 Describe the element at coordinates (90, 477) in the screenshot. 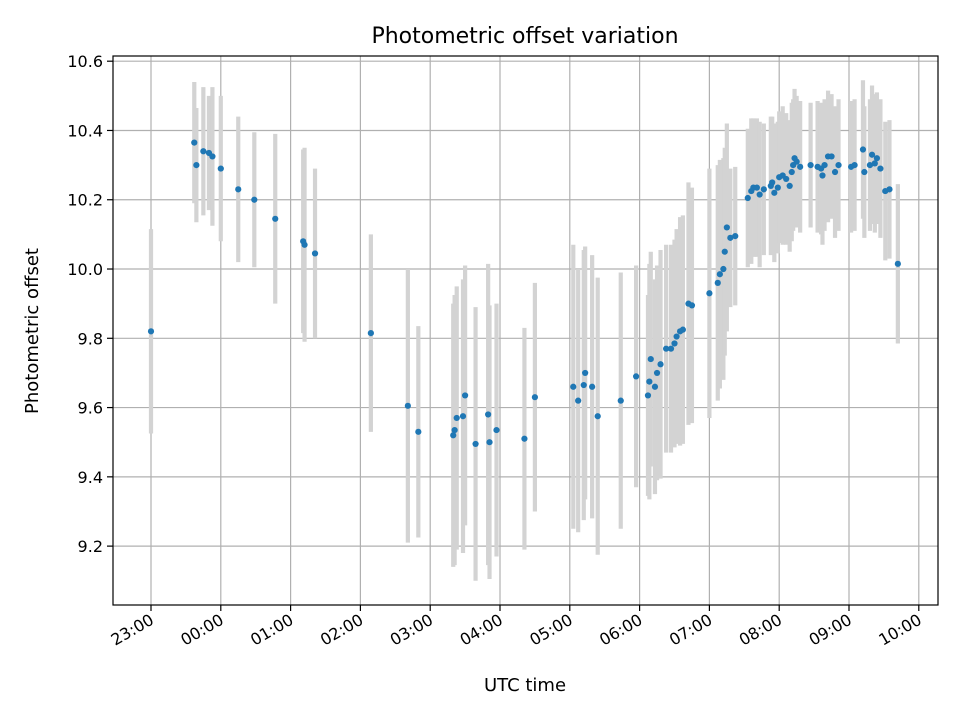

I see `y-tick-label: 9.4` at that location.